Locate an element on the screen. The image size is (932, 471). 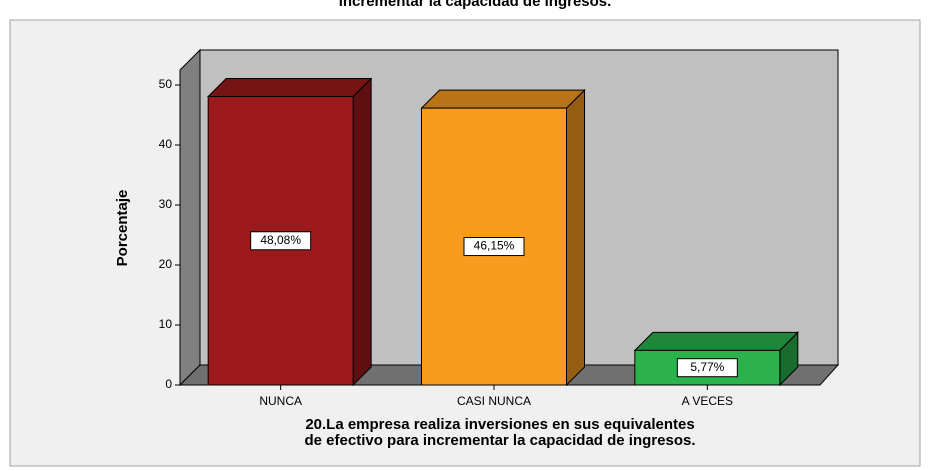
x-tick-label: A VECES is located at coordinates (707, 401).